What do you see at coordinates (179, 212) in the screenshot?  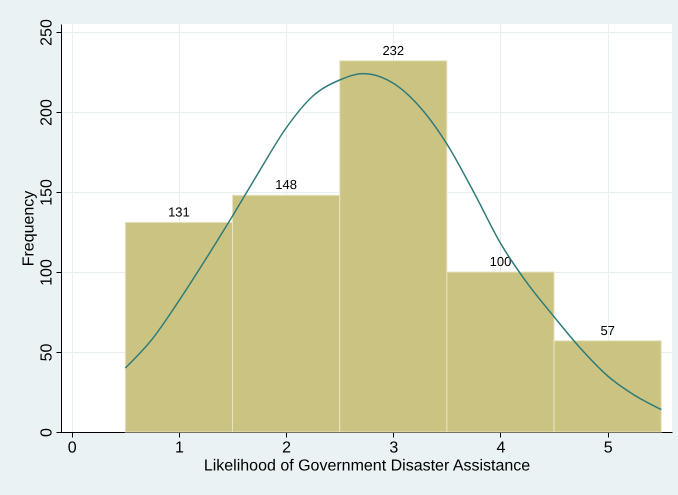 I see `data-label: 131` at bounding box center [179, 212].